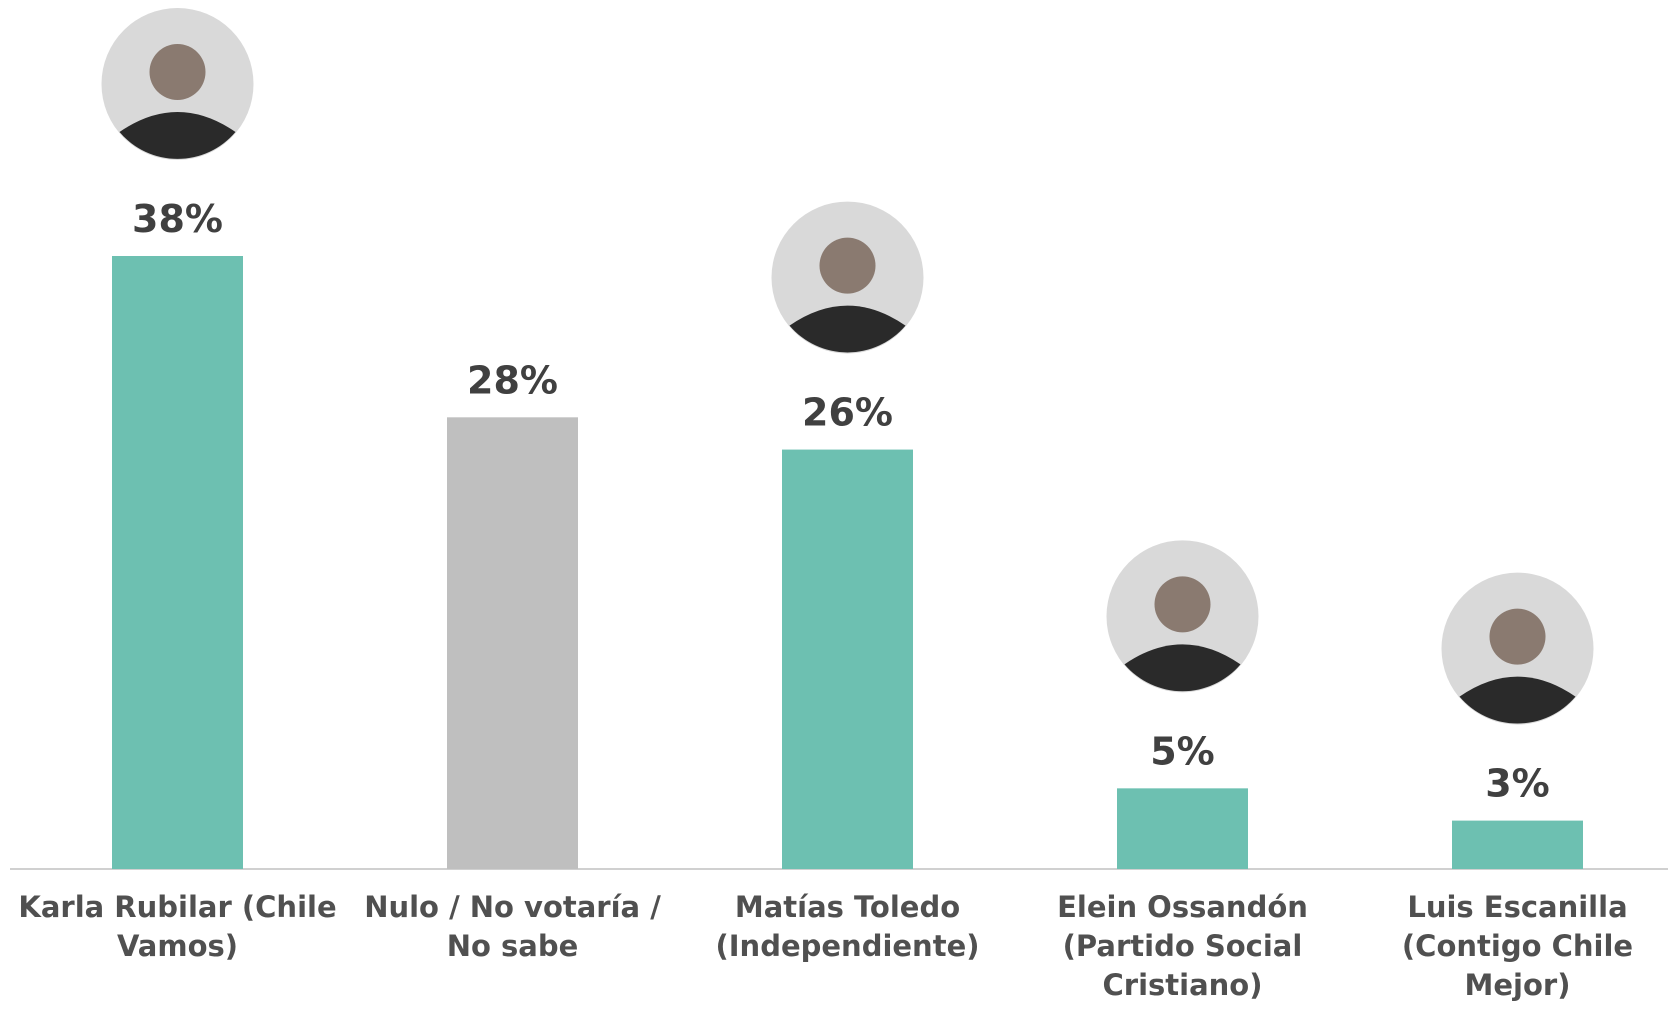  I want to click on category-label: Matías Toledo (Independiente), so click(847, 926).